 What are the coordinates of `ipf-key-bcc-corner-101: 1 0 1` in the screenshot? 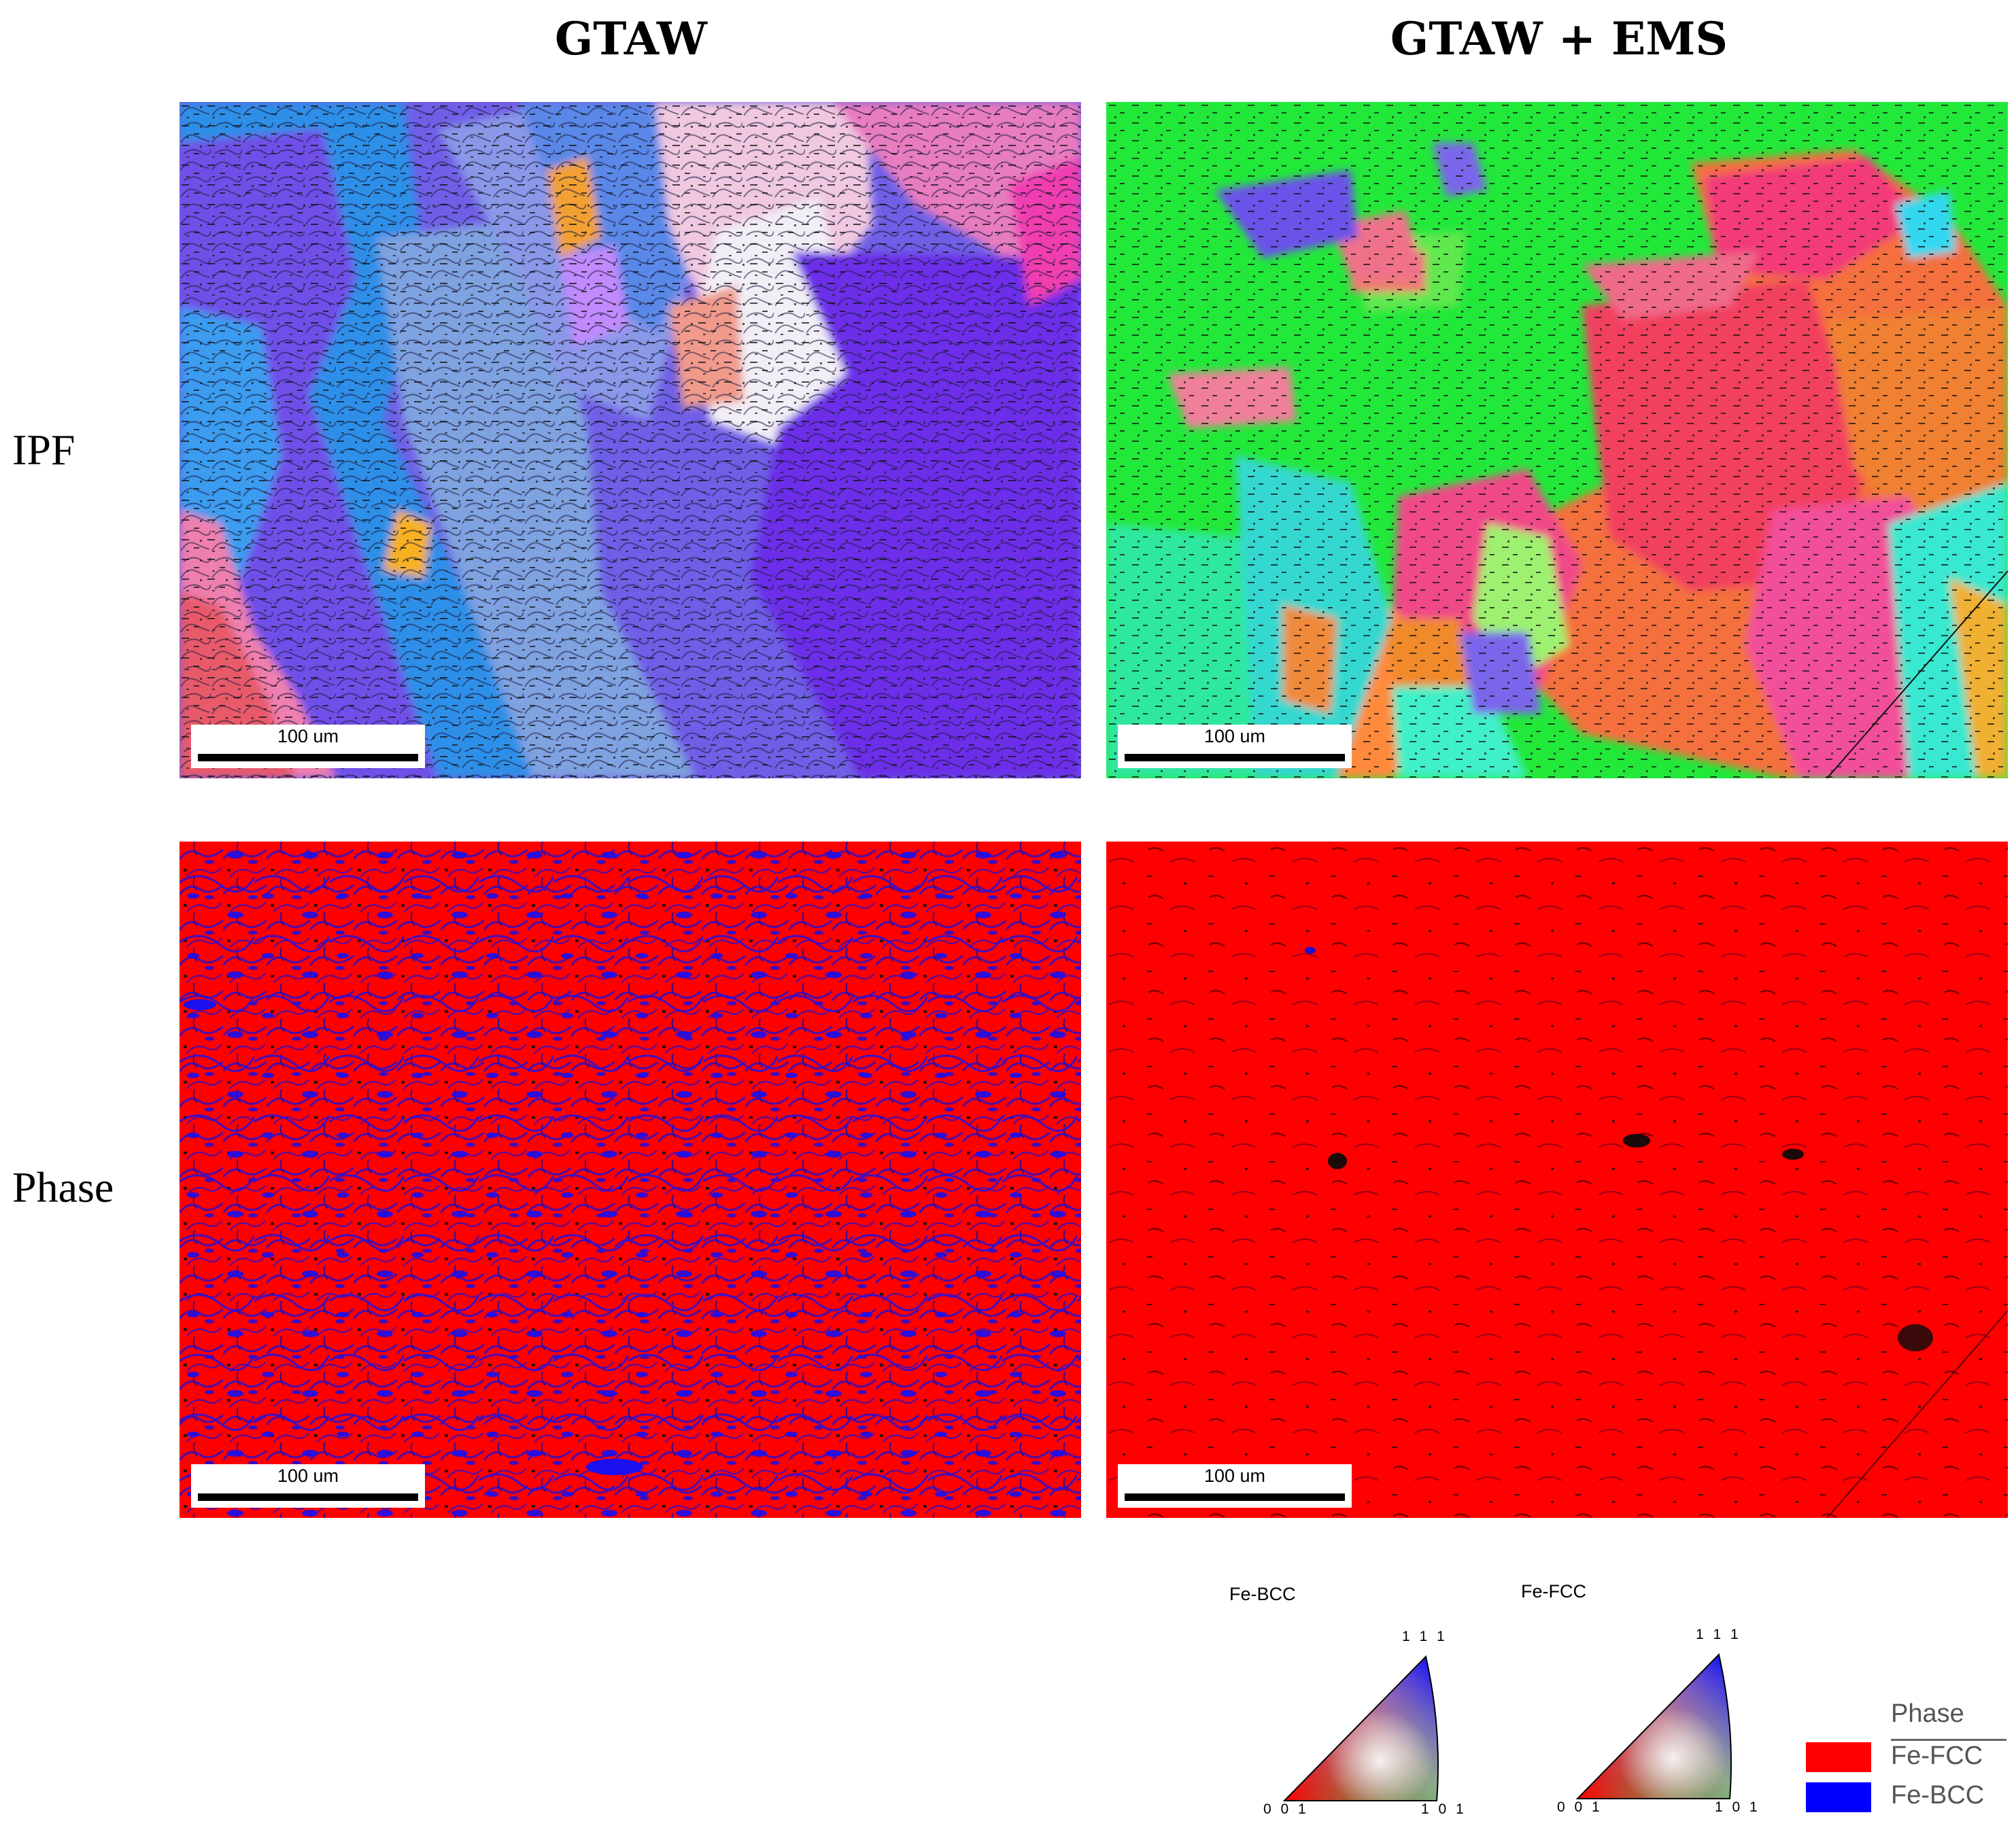 It's located at (1444, 1809).